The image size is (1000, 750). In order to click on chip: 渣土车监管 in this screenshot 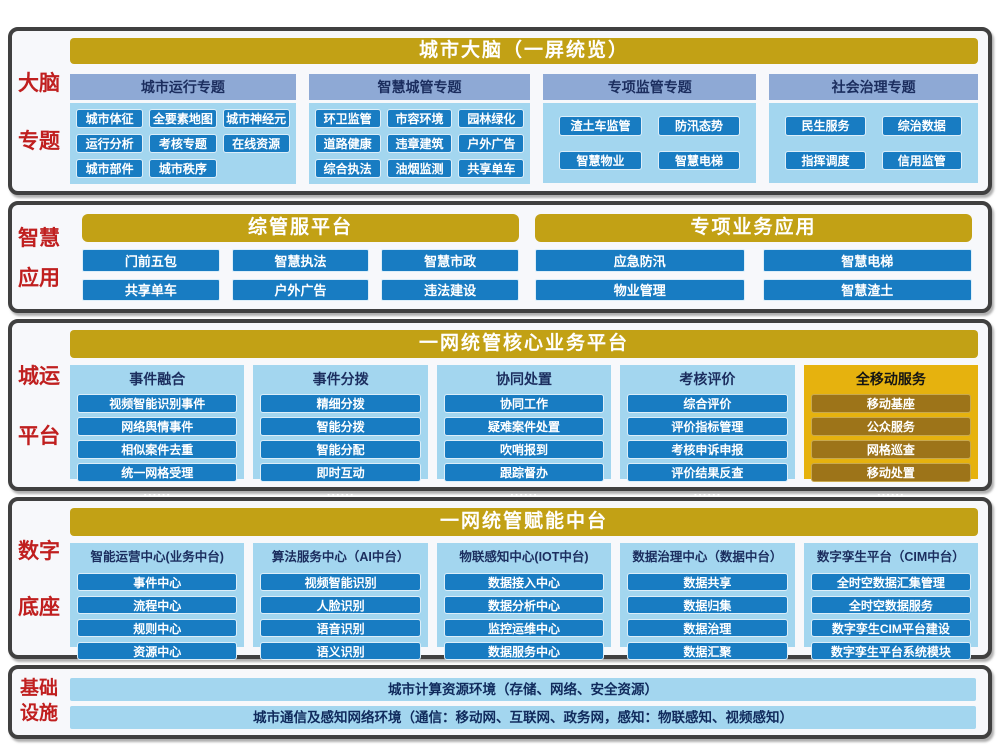, I will do `click(600, 126)`.